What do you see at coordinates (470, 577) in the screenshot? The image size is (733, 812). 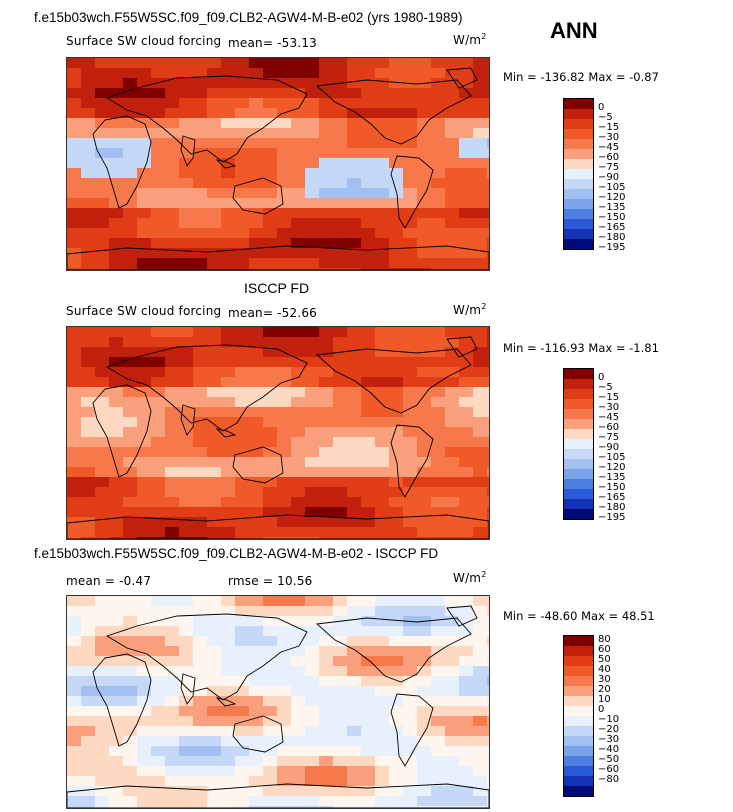 I see `panel3-units: W/m2` at bounding box center [470, 577].